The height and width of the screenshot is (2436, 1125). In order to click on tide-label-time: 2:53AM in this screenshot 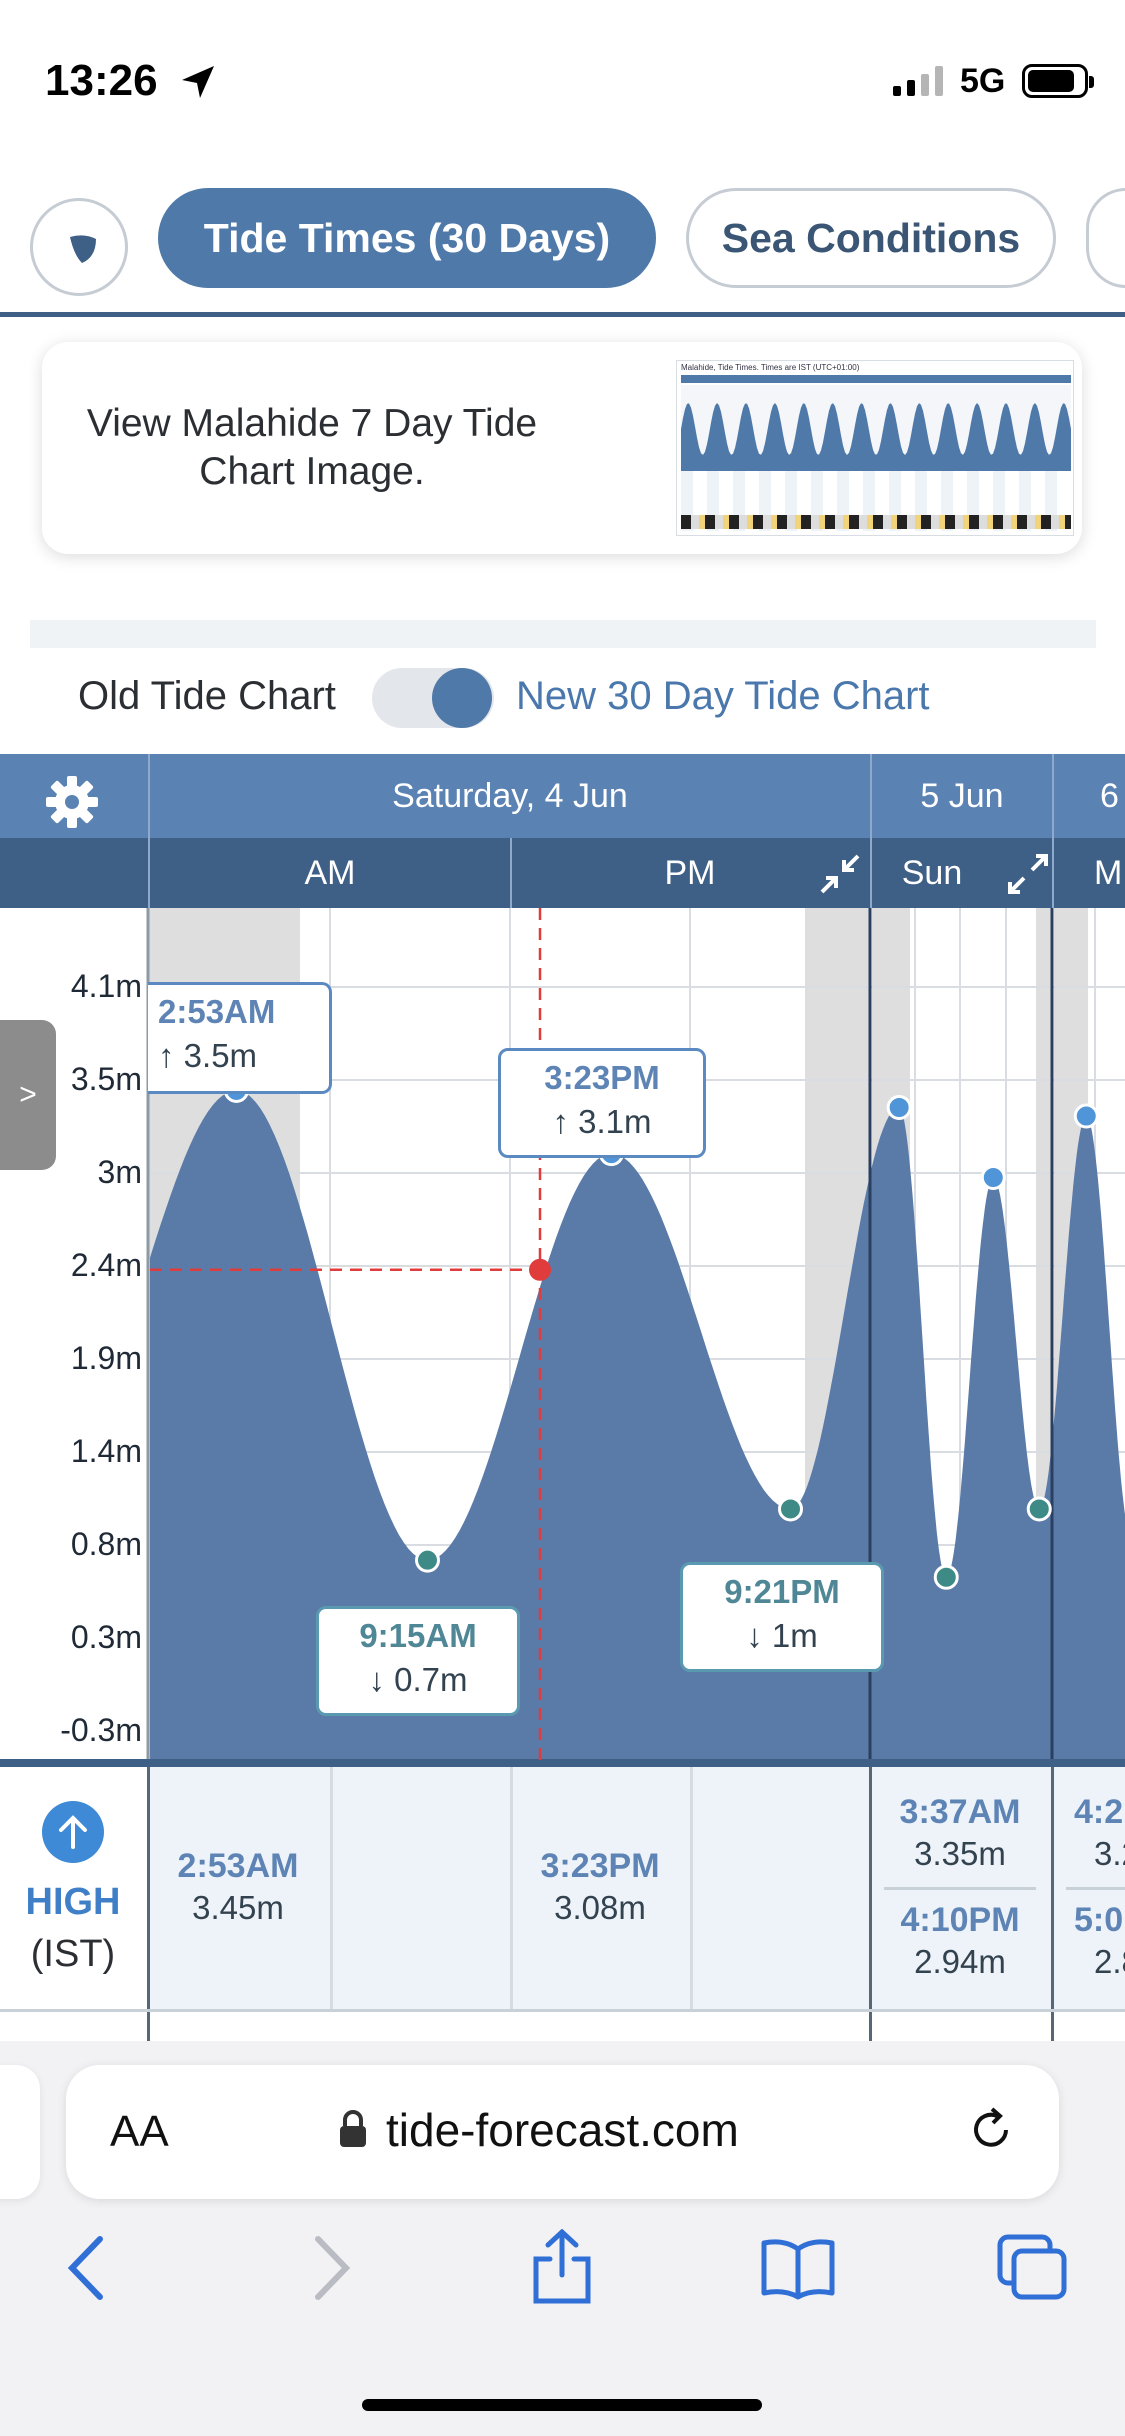, I will do `click(217, 1011)`.